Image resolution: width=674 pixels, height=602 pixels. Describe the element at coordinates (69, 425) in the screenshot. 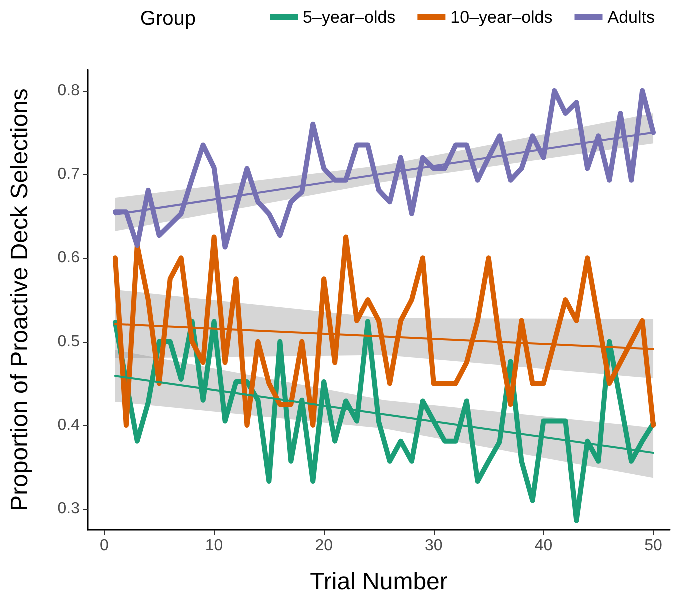

I see `y-tick-label: 0.4` at that location.